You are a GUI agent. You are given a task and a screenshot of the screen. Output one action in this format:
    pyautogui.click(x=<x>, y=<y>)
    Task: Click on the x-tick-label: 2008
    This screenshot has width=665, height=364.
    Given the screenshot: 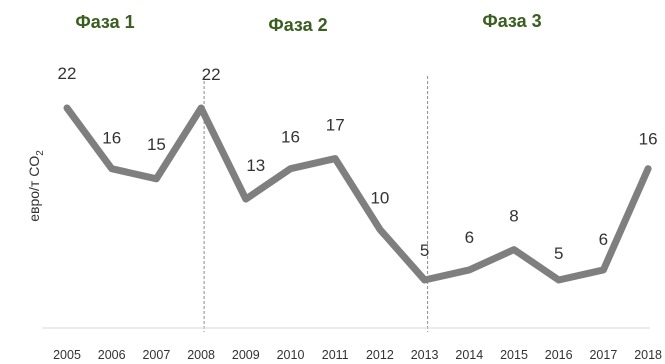 What is the action you would take?
    pyautogui.click(x=201, y=355)
    